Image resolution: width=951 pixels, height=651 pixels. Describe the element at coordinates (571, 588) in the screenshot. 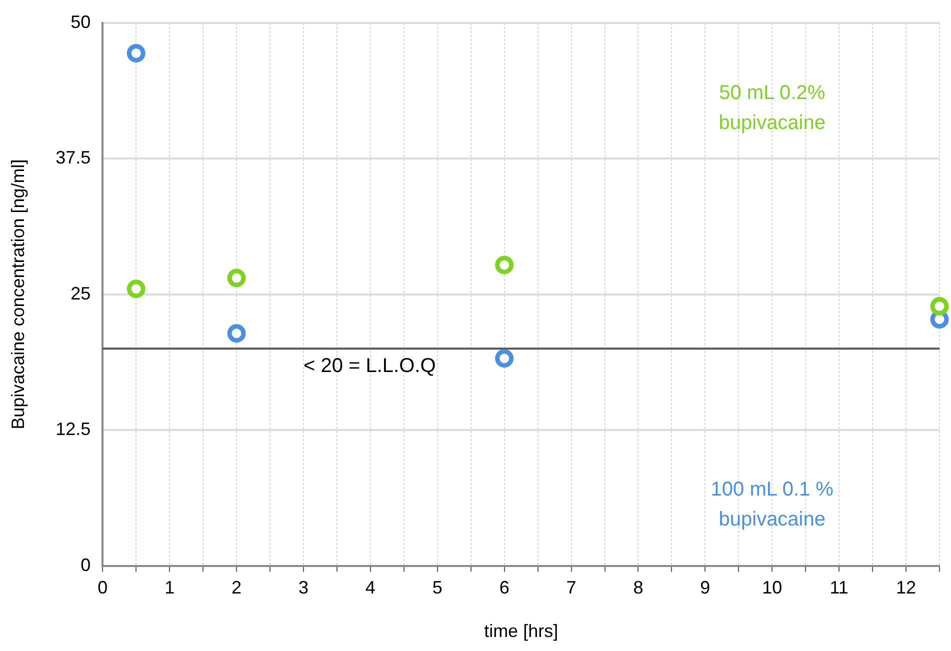

I see `x-tick-label: 7` at that location.